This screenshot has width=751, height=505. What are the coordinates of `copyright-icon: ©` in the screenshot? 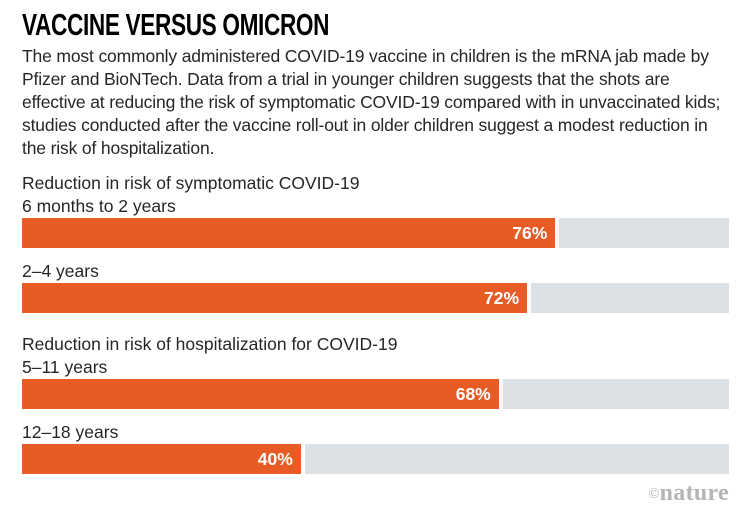 It's located at (654, 494).